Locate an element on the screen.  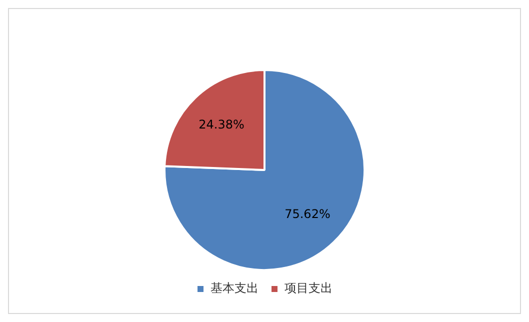
data-label: 75.62% is located at coordinates (307, 213).